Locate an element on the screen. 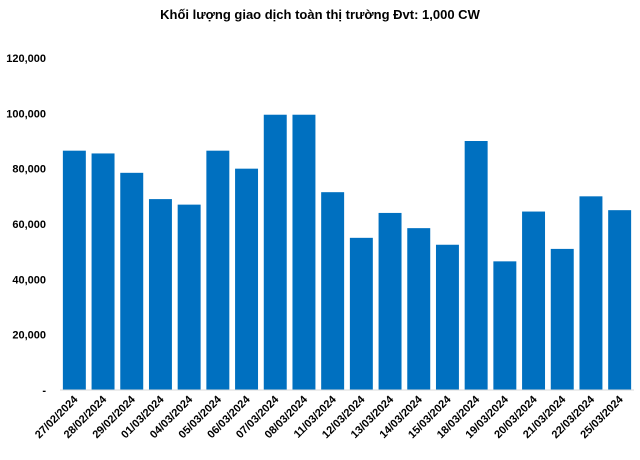 Image resolution: width=640 pixels, height=460 pixels. y-tick-label: 60,000 is located at coordinates (29, 225).